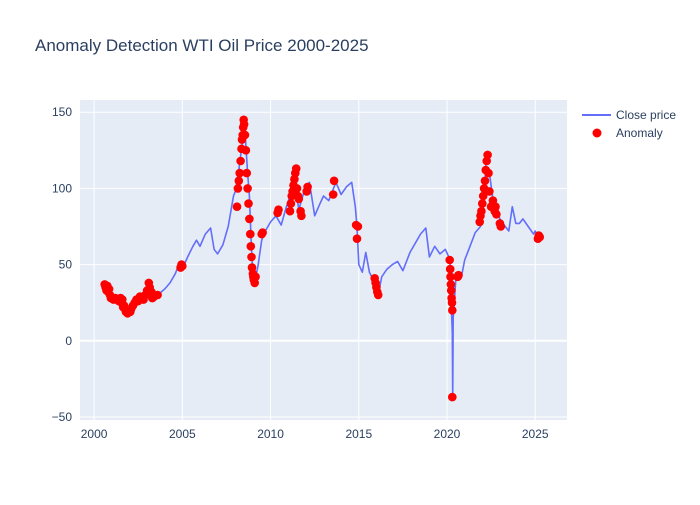 This screenshot has height=505, width=700. What do you see at coordinates (182, 434) in the screenshot?
I see `x-tick-label: 2005` at bounding box center [182, 434].